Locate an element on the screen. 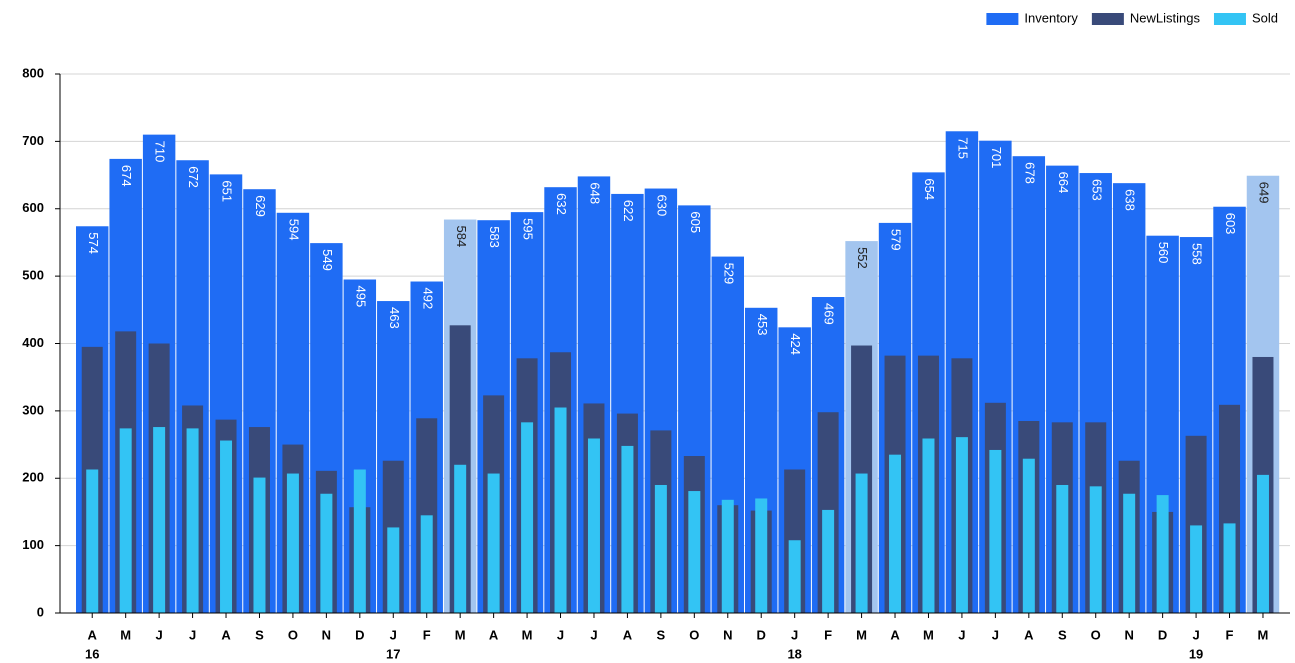  x-group-label: 16 is located at coordinates (92, 653).